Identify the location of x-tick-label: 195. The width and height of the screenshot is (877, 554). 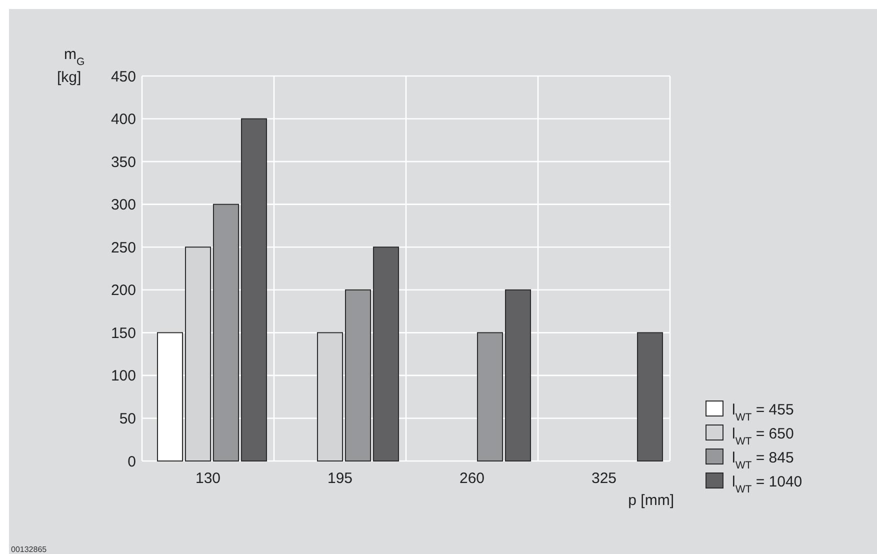
(340, 478).